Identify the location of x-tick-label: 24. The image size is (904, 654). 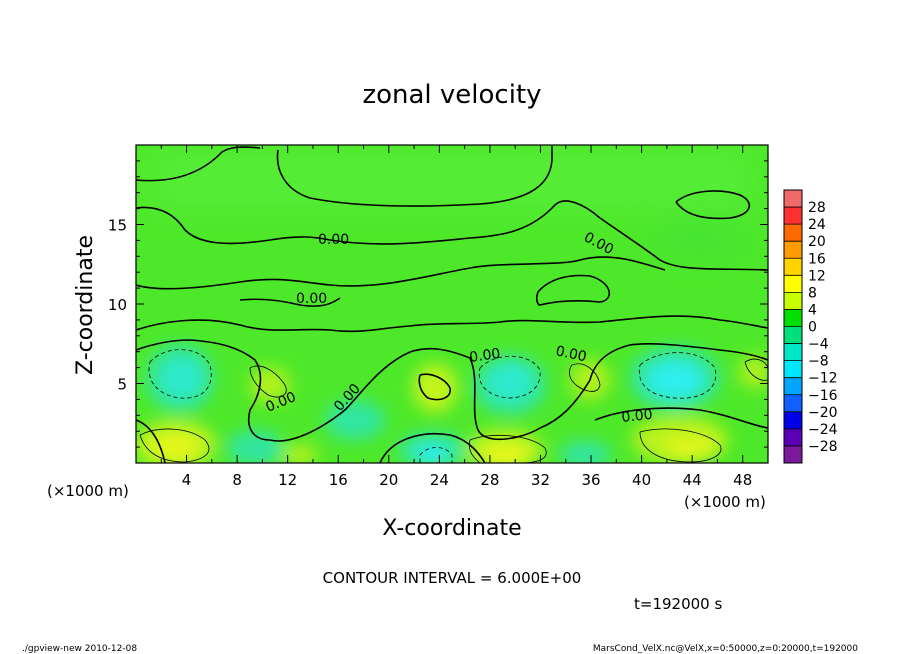
(439, 480).